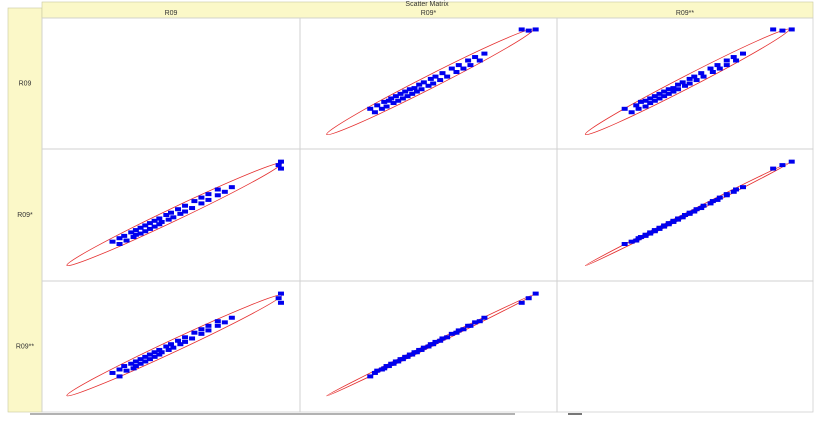  I want to click on row-header: R09**, so click(25, 346).